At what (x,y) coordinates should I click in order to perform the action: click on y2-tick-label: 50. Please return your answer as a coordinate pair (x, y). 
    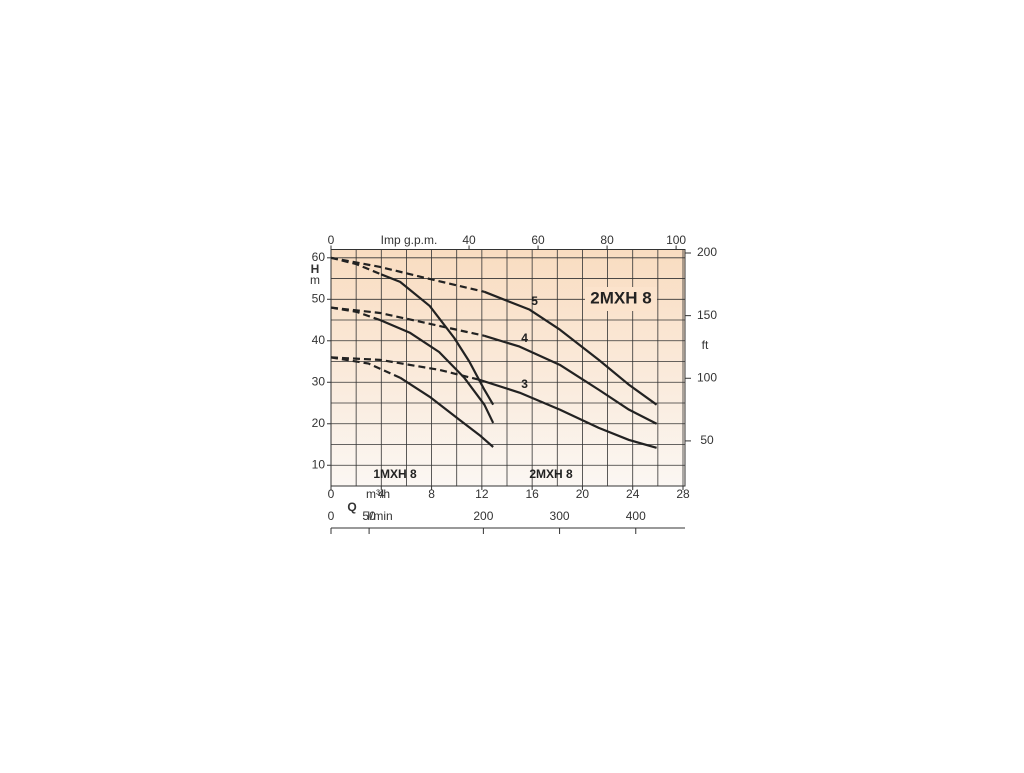
    Looking at the image, I should click on (707, 440).